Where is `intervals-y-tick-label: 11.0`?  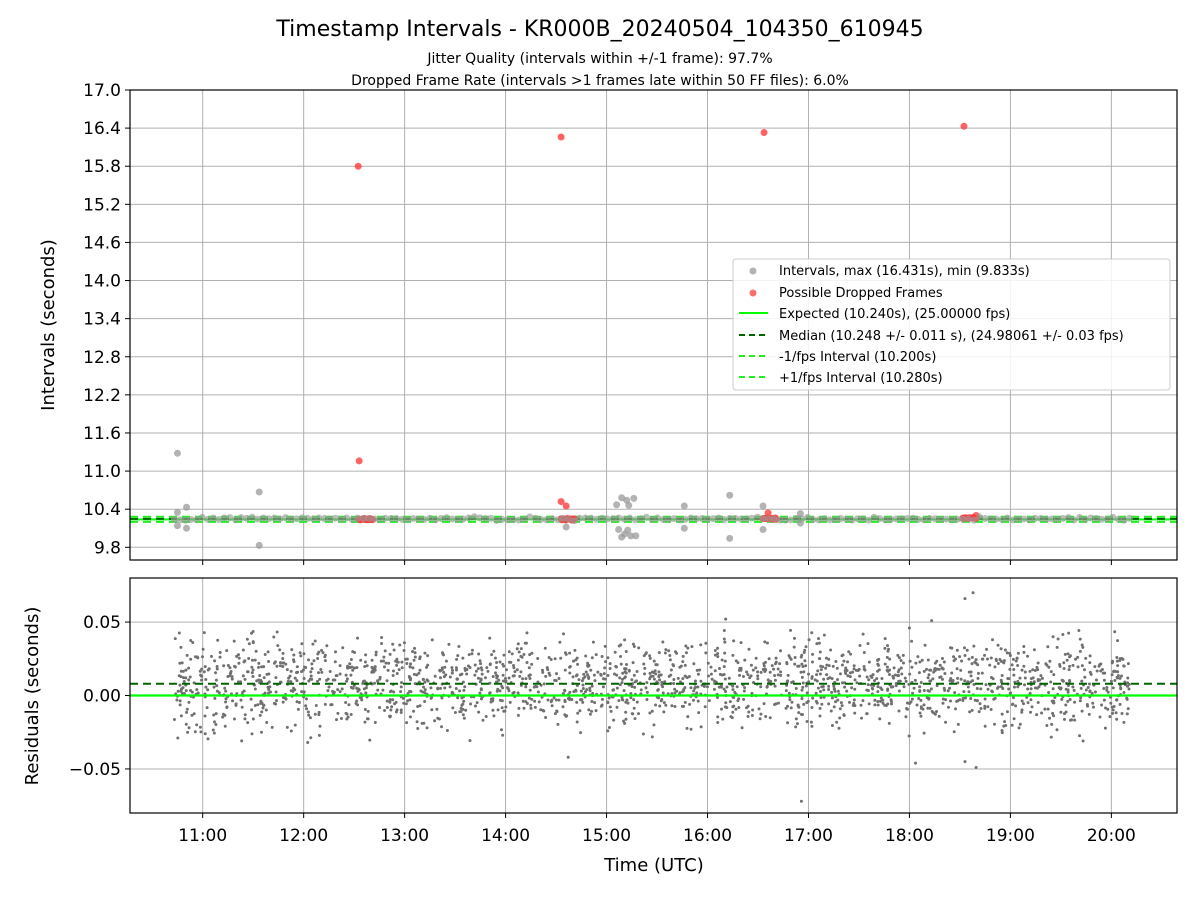 intervals-y-tick-label: 11.0 is located at coordinates (102, 472).